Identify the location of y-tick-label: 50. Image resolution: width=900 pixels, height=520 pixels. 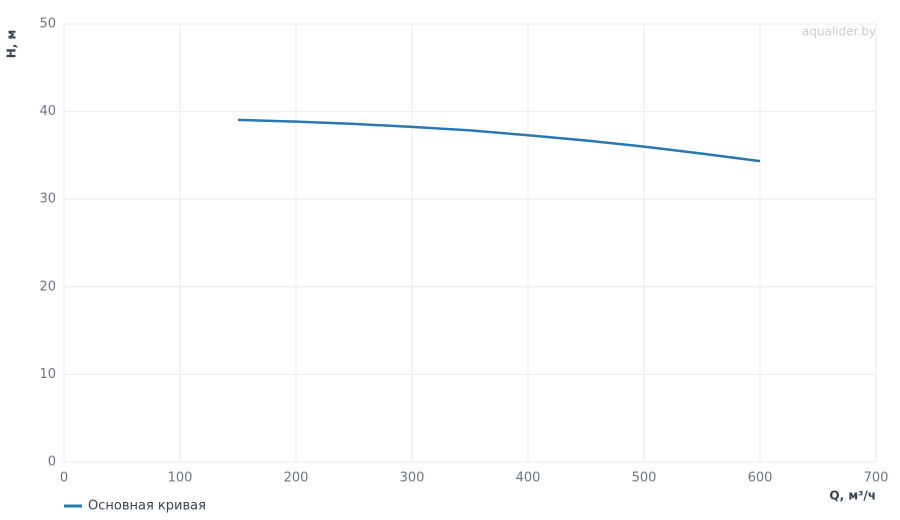
(47, 24).